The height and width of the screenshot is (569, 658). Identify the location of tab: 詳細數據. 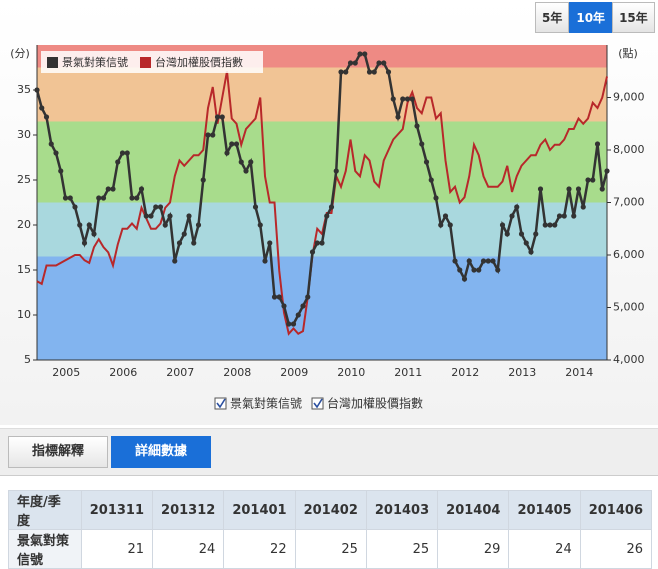
(161, 452).